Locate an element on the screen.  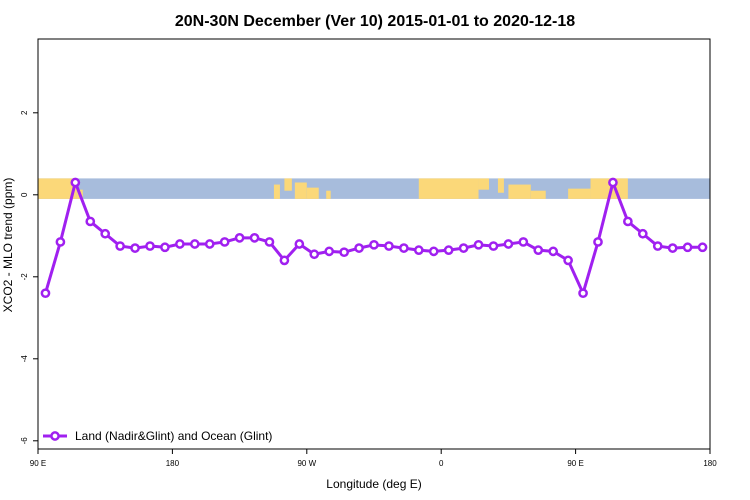
x-axis-label: Longitude (deg E) is located at coordinates (373, 484).